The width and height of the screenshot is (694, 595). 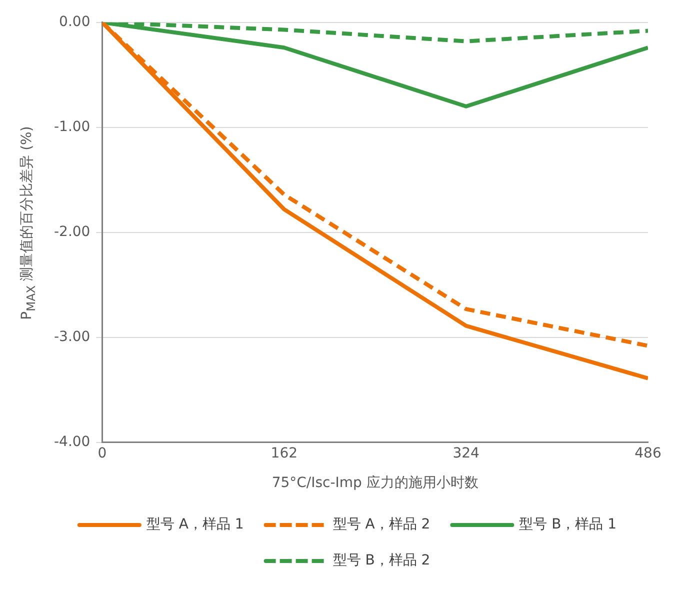 What do you see at coordinates (375, 483) in the screenshot?
I see `x-axis-title: 75°C/Isc-Imp 应力的施用小时数` at bounding box center [375, 483].